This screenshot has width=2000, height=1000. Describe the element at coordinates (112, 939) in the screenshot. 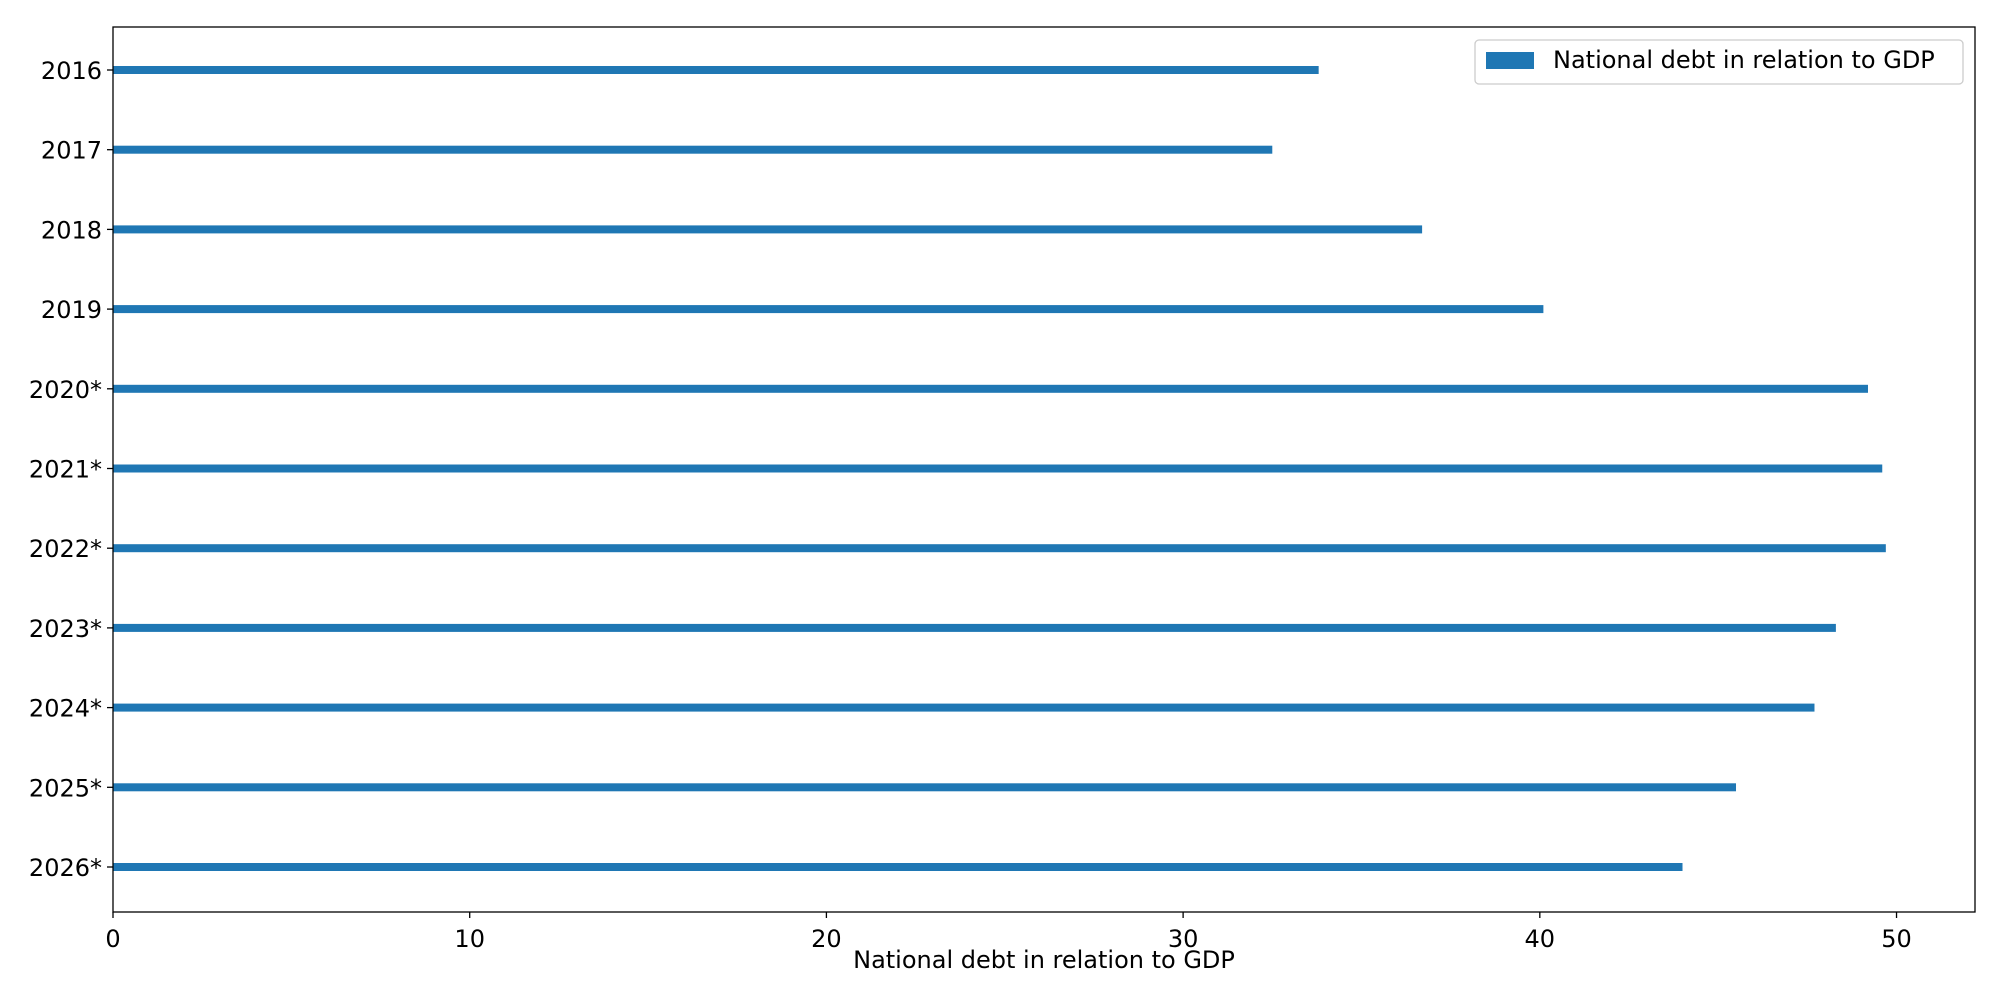

I see `x-tick-label: 0` at that location.